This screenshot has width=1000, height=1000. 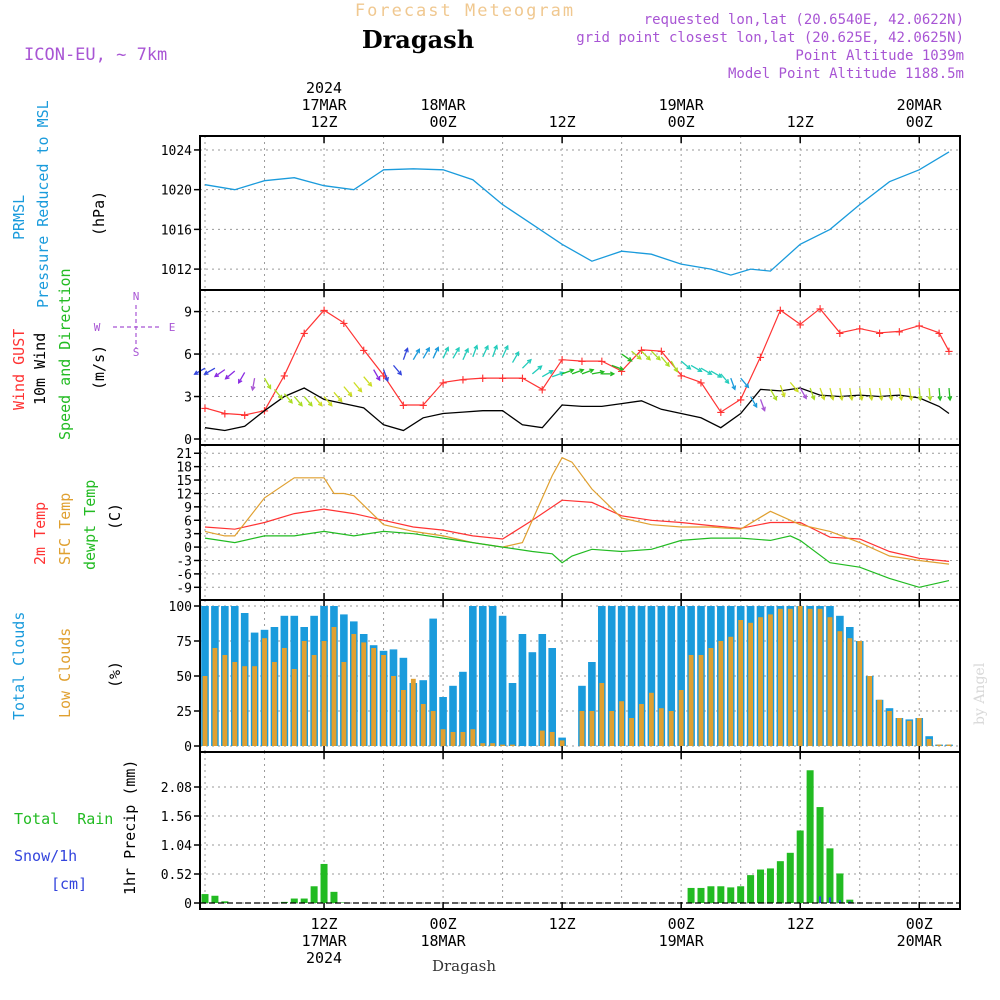 I want to click on bottom-time-label: 12Z, so click(x=562, y=924).